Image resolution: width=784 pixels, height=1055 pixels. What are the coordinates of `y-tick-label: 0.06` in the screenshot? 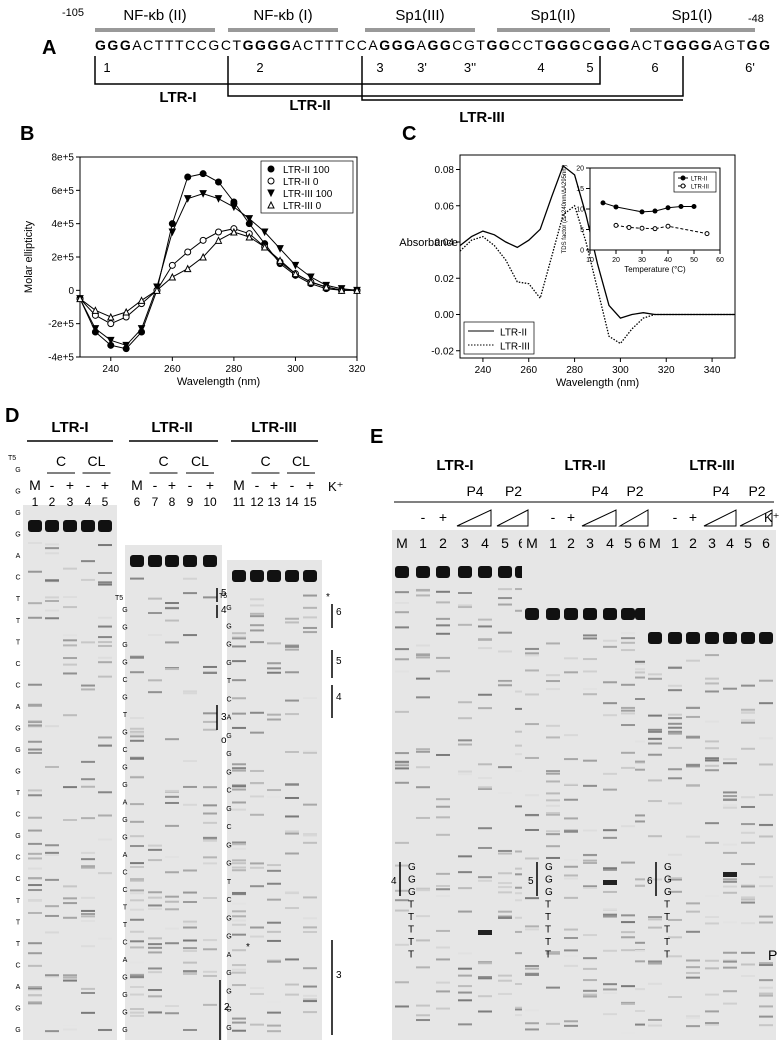 It's located at (445, 206).